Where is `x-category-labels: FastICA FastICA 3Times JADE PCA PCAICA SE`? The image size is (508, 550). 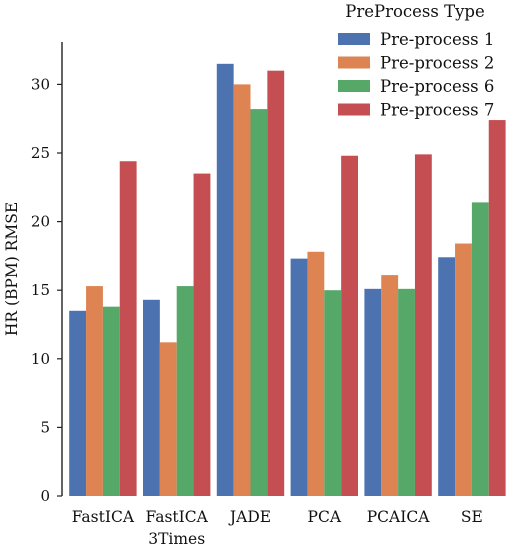 x-category-labels: FastICA FastICA 3Times JADE PCA PCAICA SE is located at coordinates (277, 528).